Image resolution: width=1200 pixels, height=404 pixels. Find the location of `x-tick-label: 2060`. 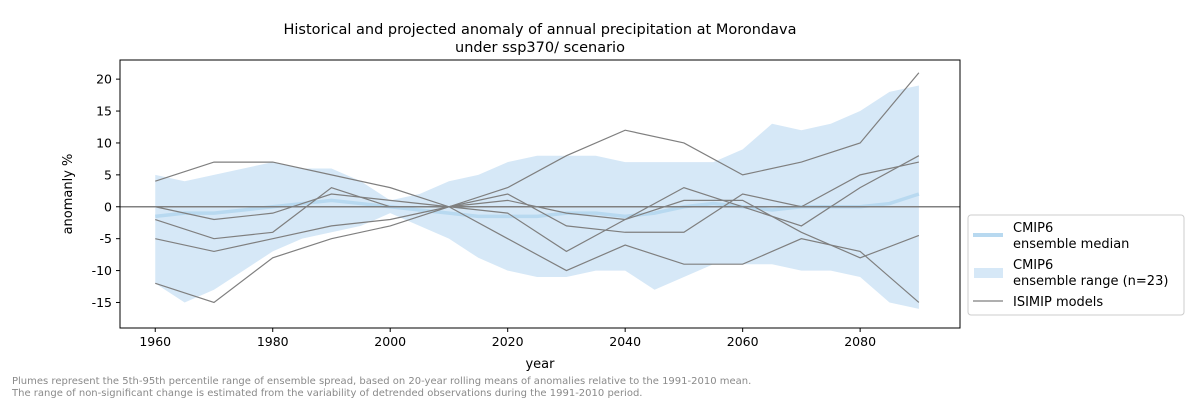

x-tick-label: 2060 is located at coordinates (743, 341).